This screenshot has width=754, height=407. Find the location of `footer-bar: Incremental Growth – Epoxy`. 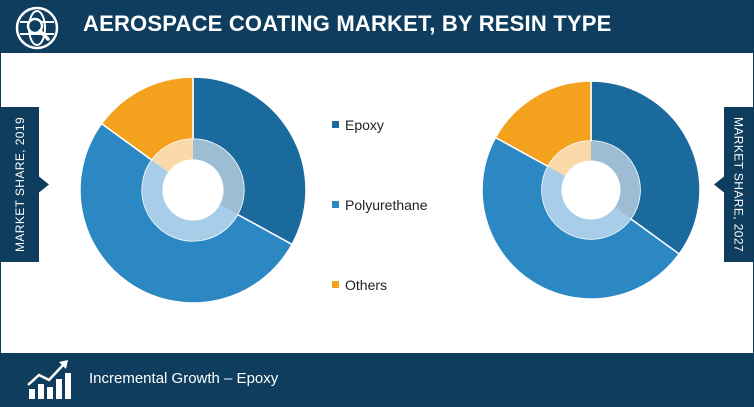

footer-bar: Incremental Growth – Epoxy is located at coordinates (377, 379).